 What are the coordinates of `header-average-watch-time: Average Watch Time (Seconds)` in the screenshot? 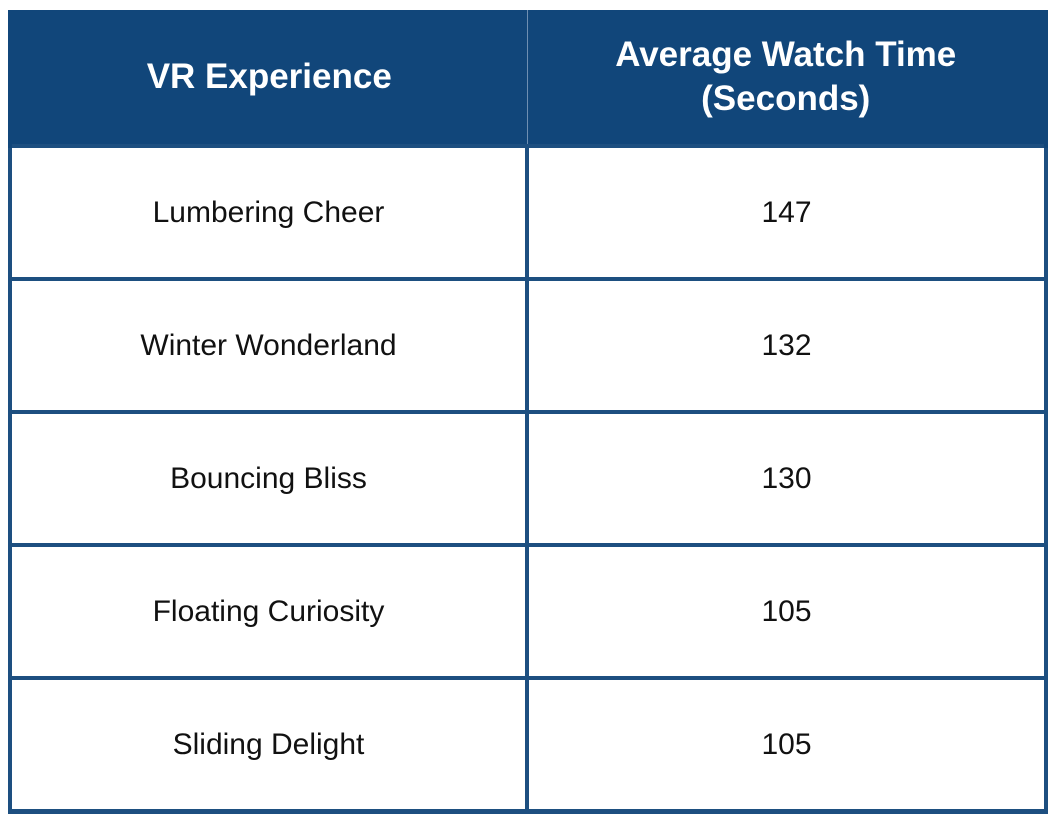 It's located at (787, 78).